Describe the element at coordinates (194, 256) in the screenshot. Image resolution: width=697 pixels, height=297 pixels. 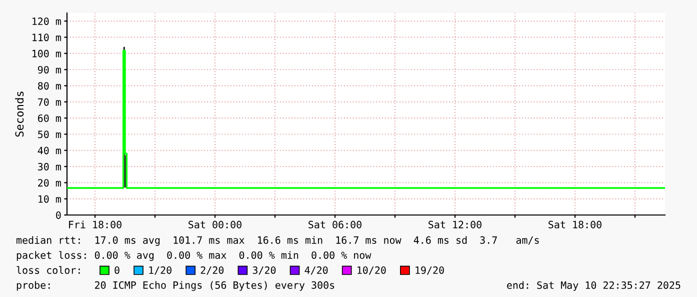
I see `text: packet loss: 0.00 % avg 0.00 % max 0.00 % min 0.00 % now` at that location.